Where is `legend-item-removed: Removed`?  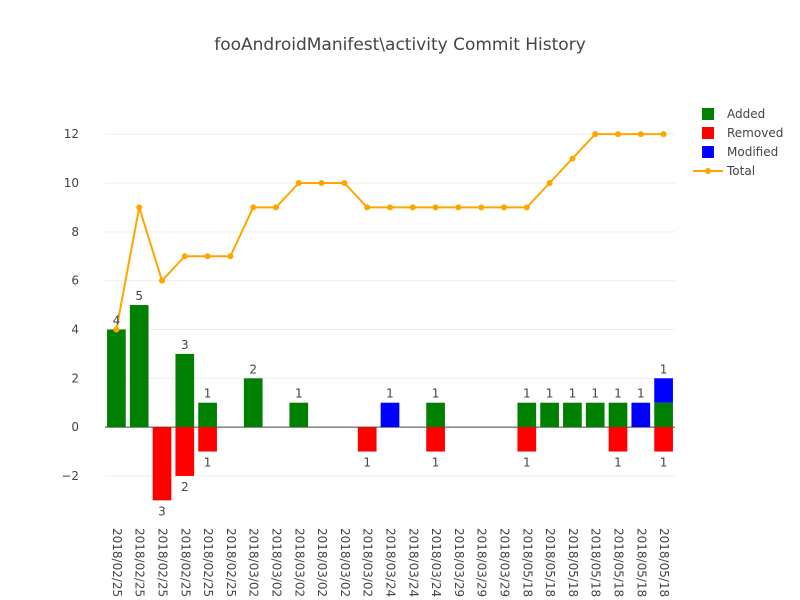
legend-item-removed: Removed is located at coordinates (742, 133).